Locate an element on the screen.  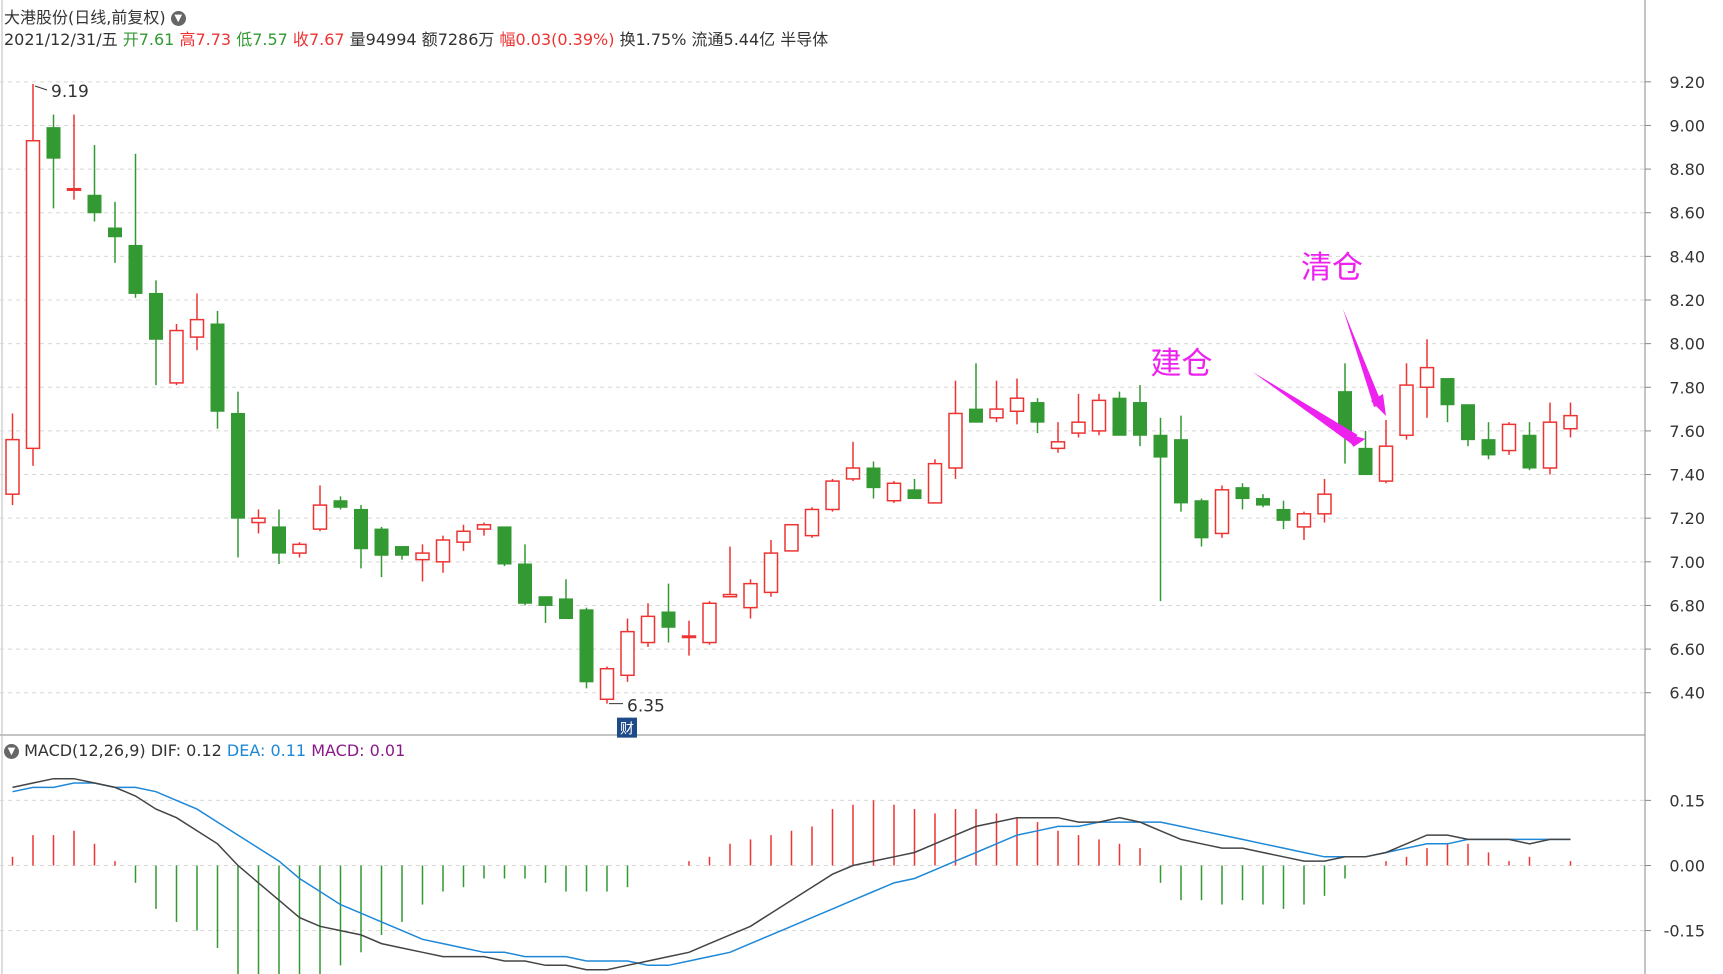
close-value: 7.67 is located at coordinates (326, 39).